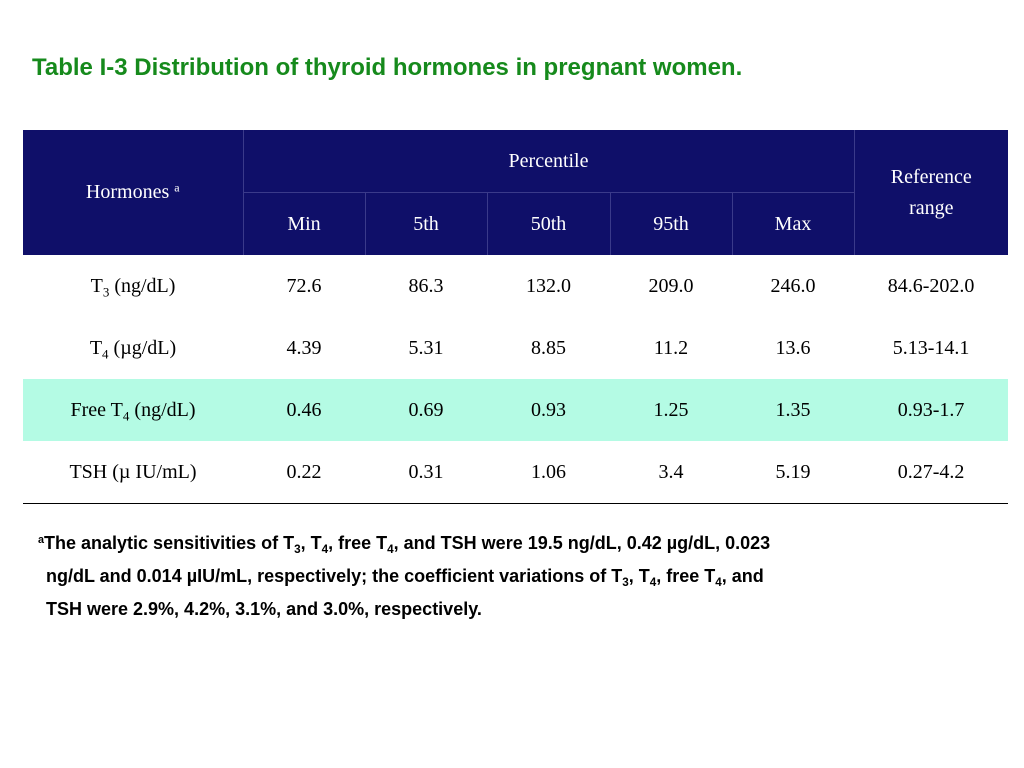 The height and width of the screenshot is (768, 1024). What do you see at coordinates (127, 192) in the screenshot?
I see `header-hormones-label: Hormones` at bounding box center [127, 192].